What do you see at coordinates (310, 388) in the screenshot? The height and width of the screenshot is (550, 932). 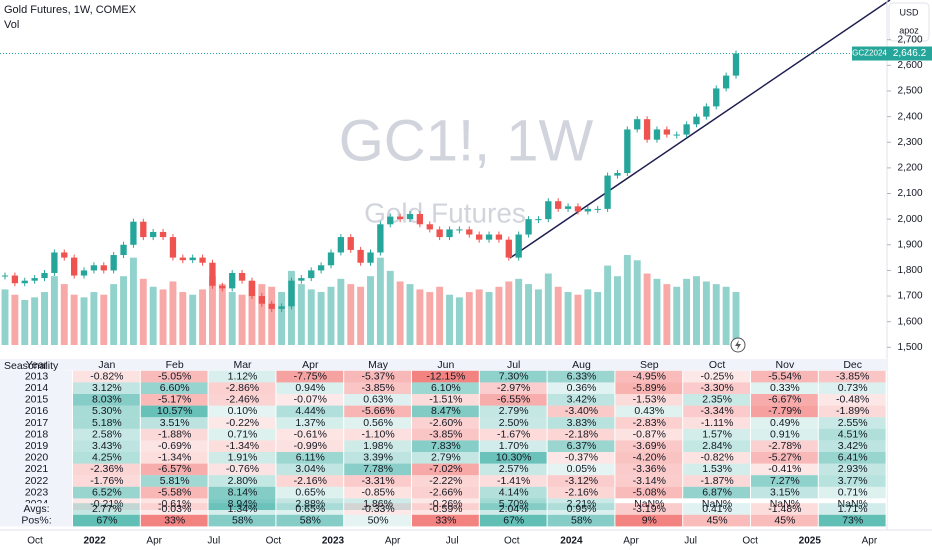 I see `table-cell-text: 0.94%` at bounding box center [310, 388].